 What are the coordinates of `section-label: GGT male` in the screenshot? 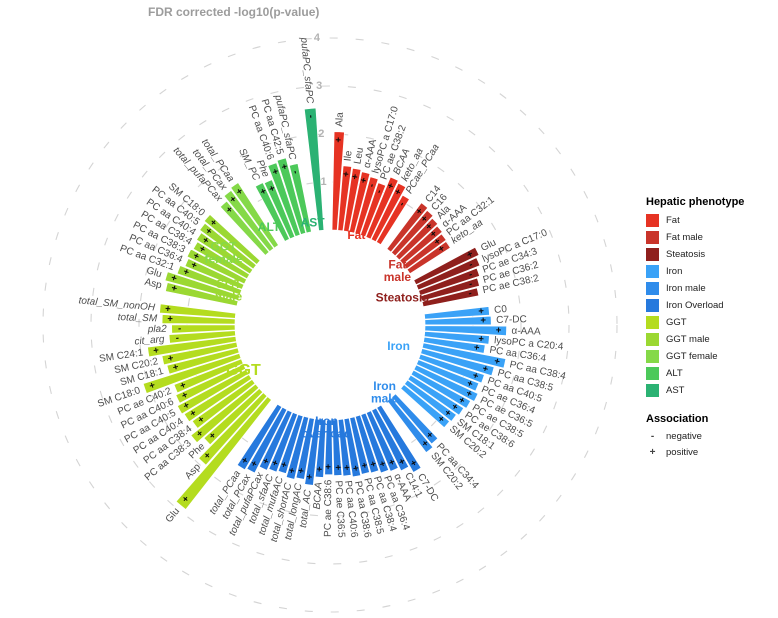 It's located at (229, 290).